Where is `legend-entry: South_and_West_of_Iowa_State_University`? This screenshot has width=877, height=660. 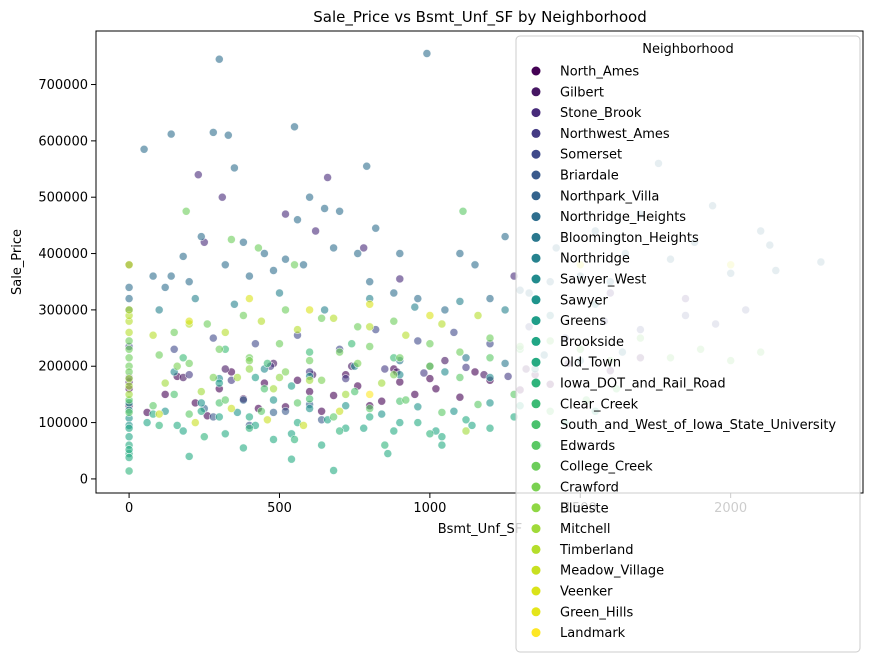
legend-entry: South_and_West_of_Iowa_State_University is located at coordinates (683, 425).